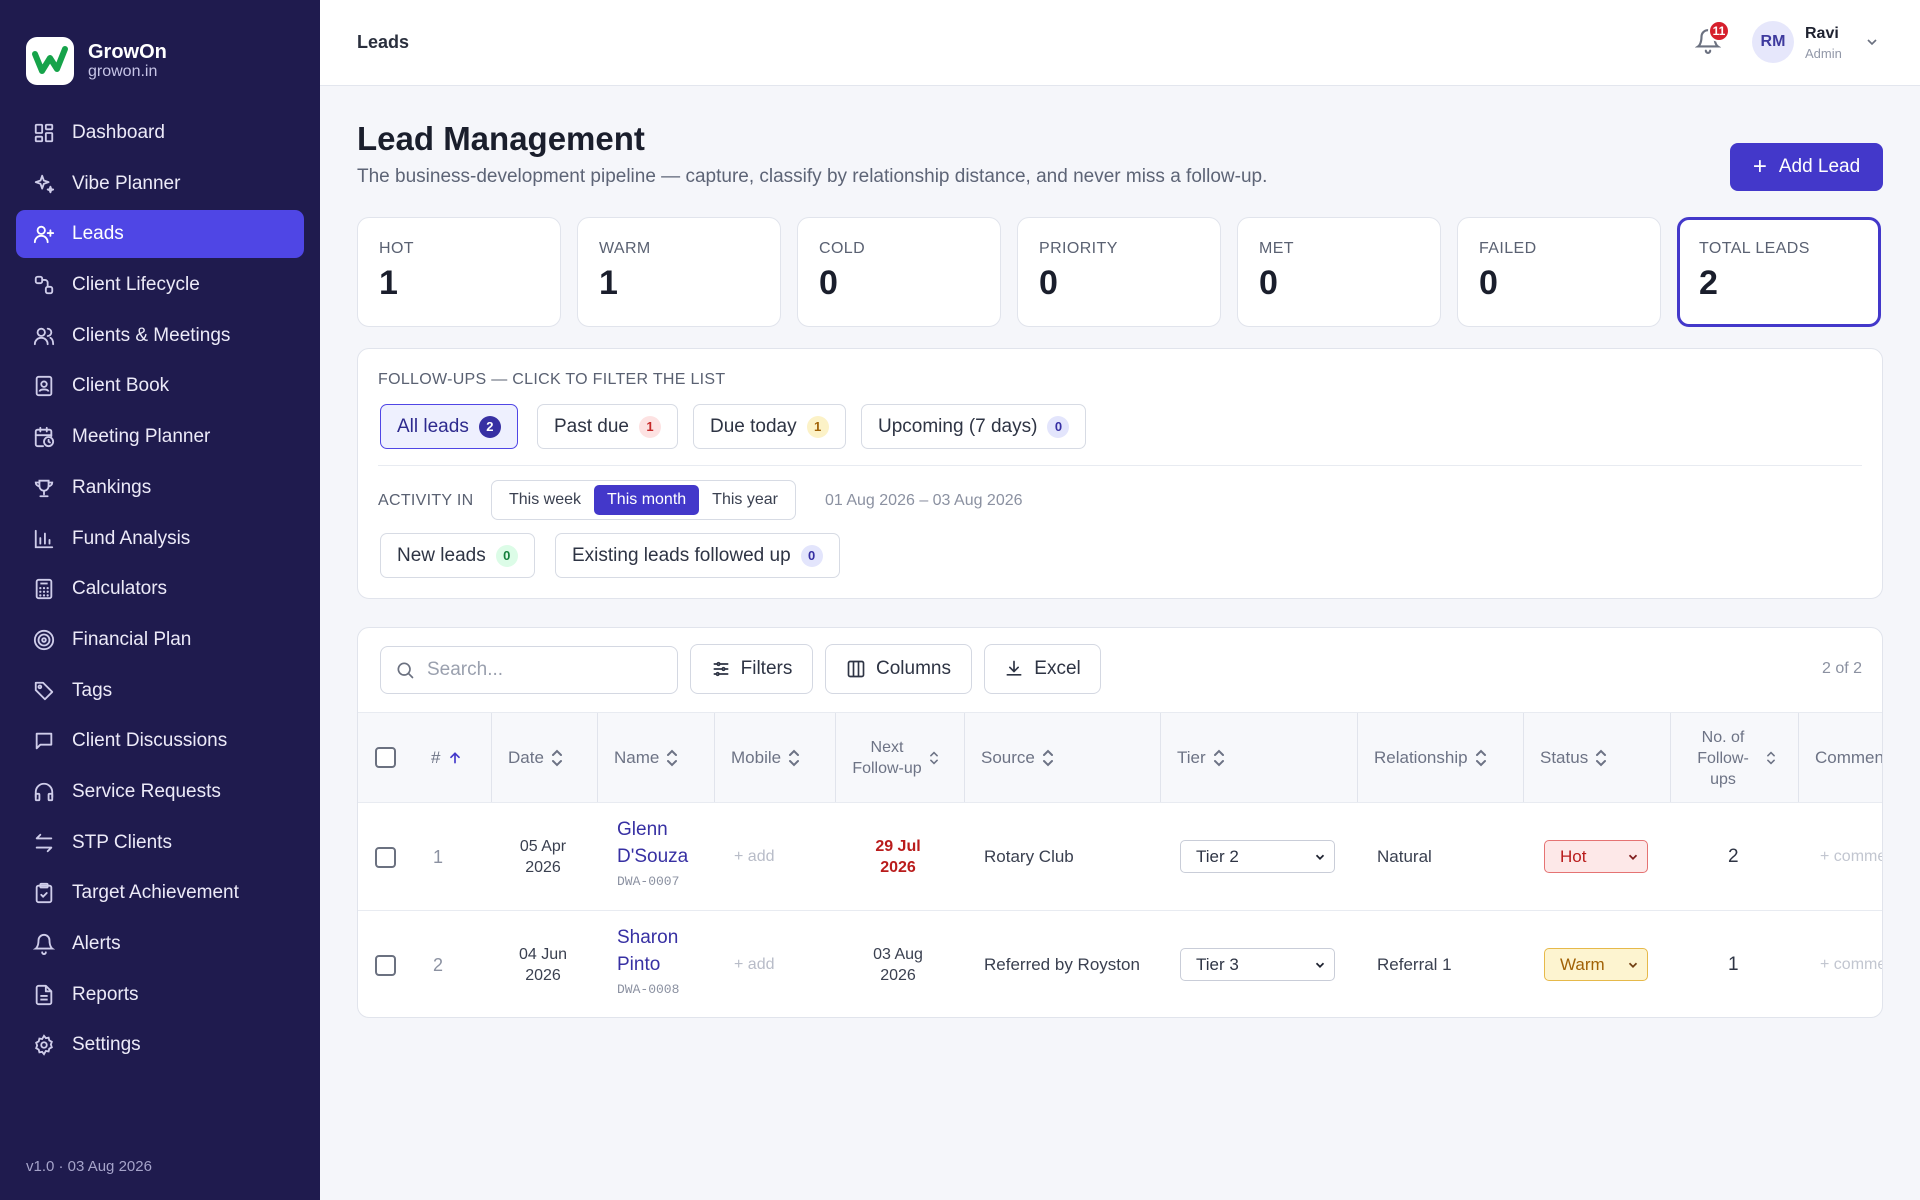 The height and width of the screenshot is (1200, 1920). I want to click on avatar: RM, so click(1773, 42).